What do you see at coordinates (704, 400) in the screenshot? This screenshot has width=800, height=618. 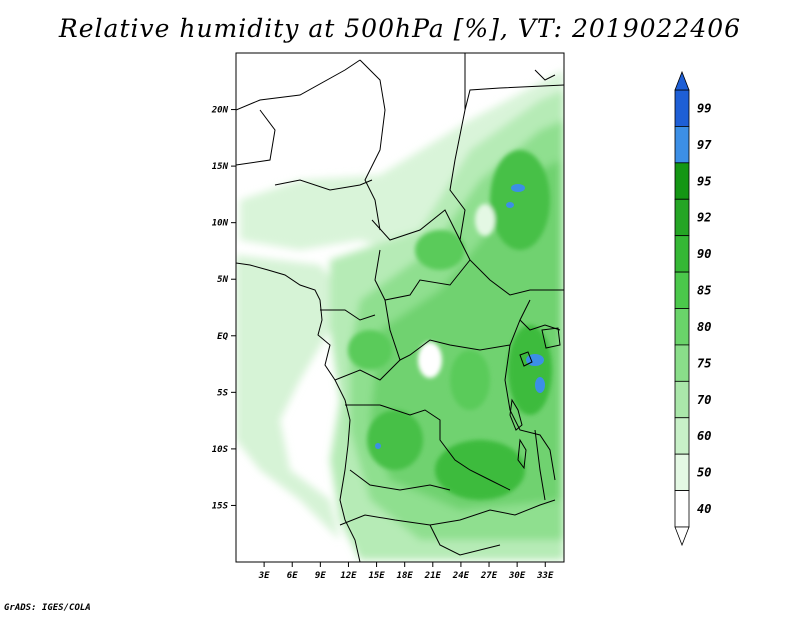 I see `colorbar-label: 70` at bounding box center [704, 400].